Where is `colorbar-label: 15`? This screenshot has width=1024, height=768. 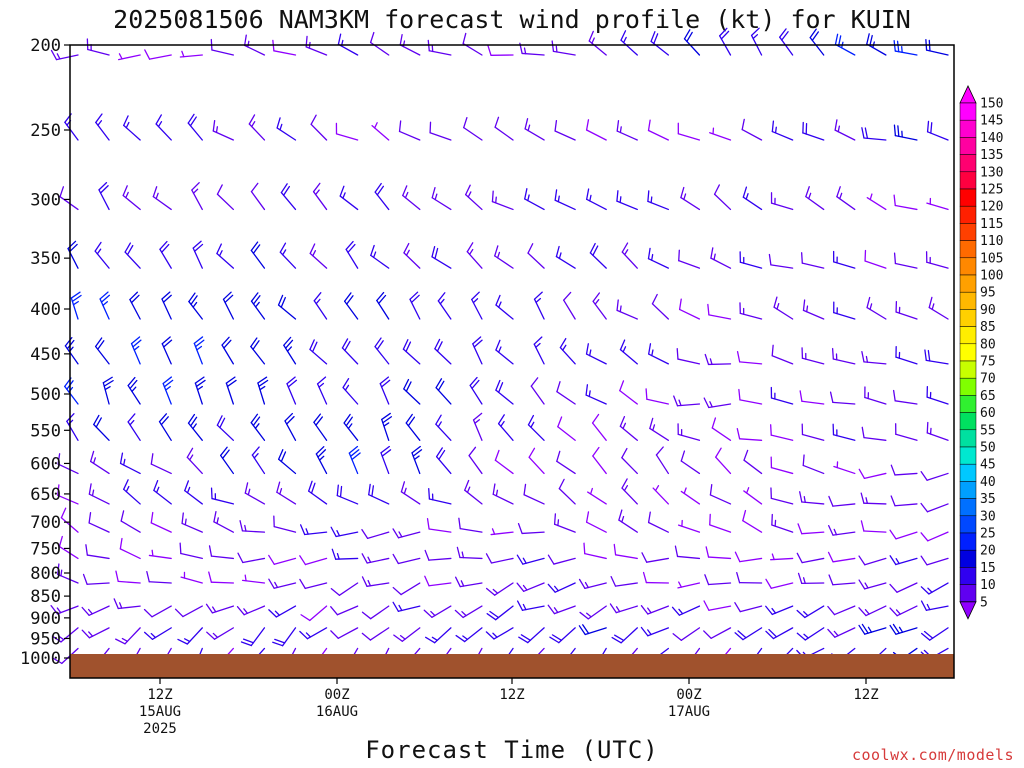
colorbar-label: 15 is located at coordinates (988, 568).